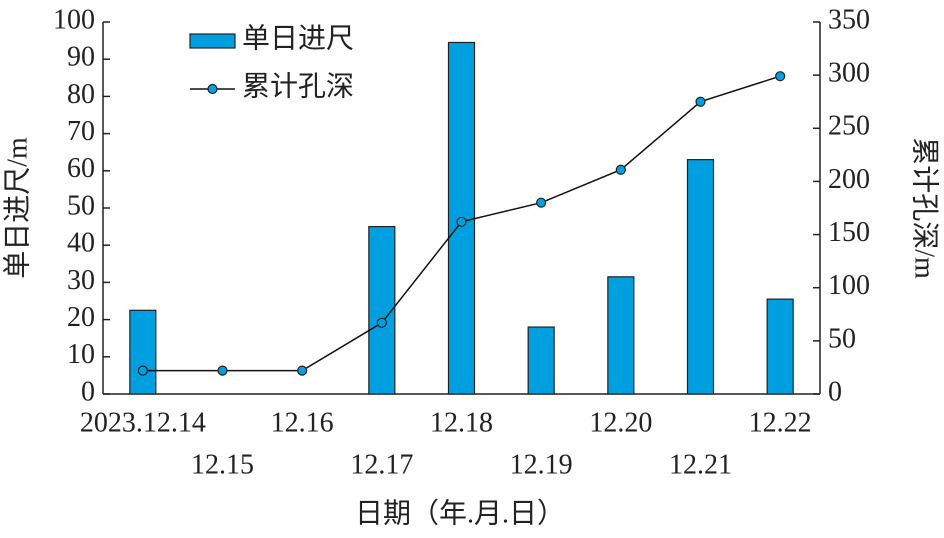 This screenshot has height=538, width=944. What do you see at coordinates (222, 464) in the screenshot?
I see `x-tick-label: 12.15` at bounding box center [222, 464].